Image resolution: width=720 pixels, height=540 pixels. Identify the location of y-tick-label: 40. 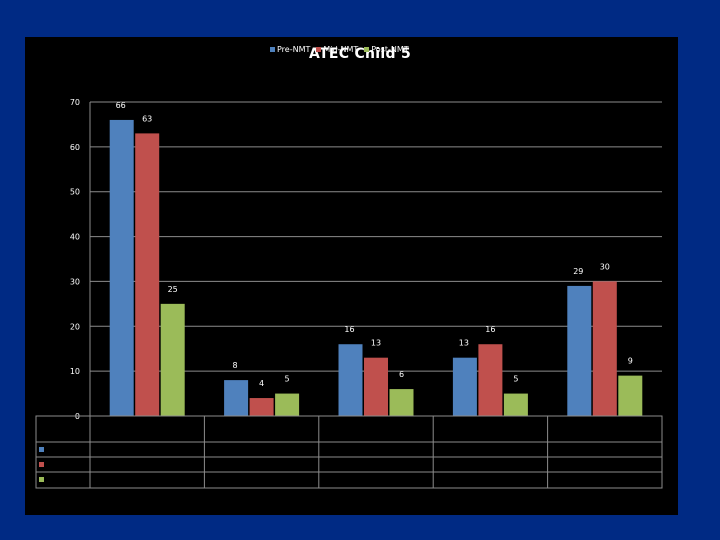
(75, 237).